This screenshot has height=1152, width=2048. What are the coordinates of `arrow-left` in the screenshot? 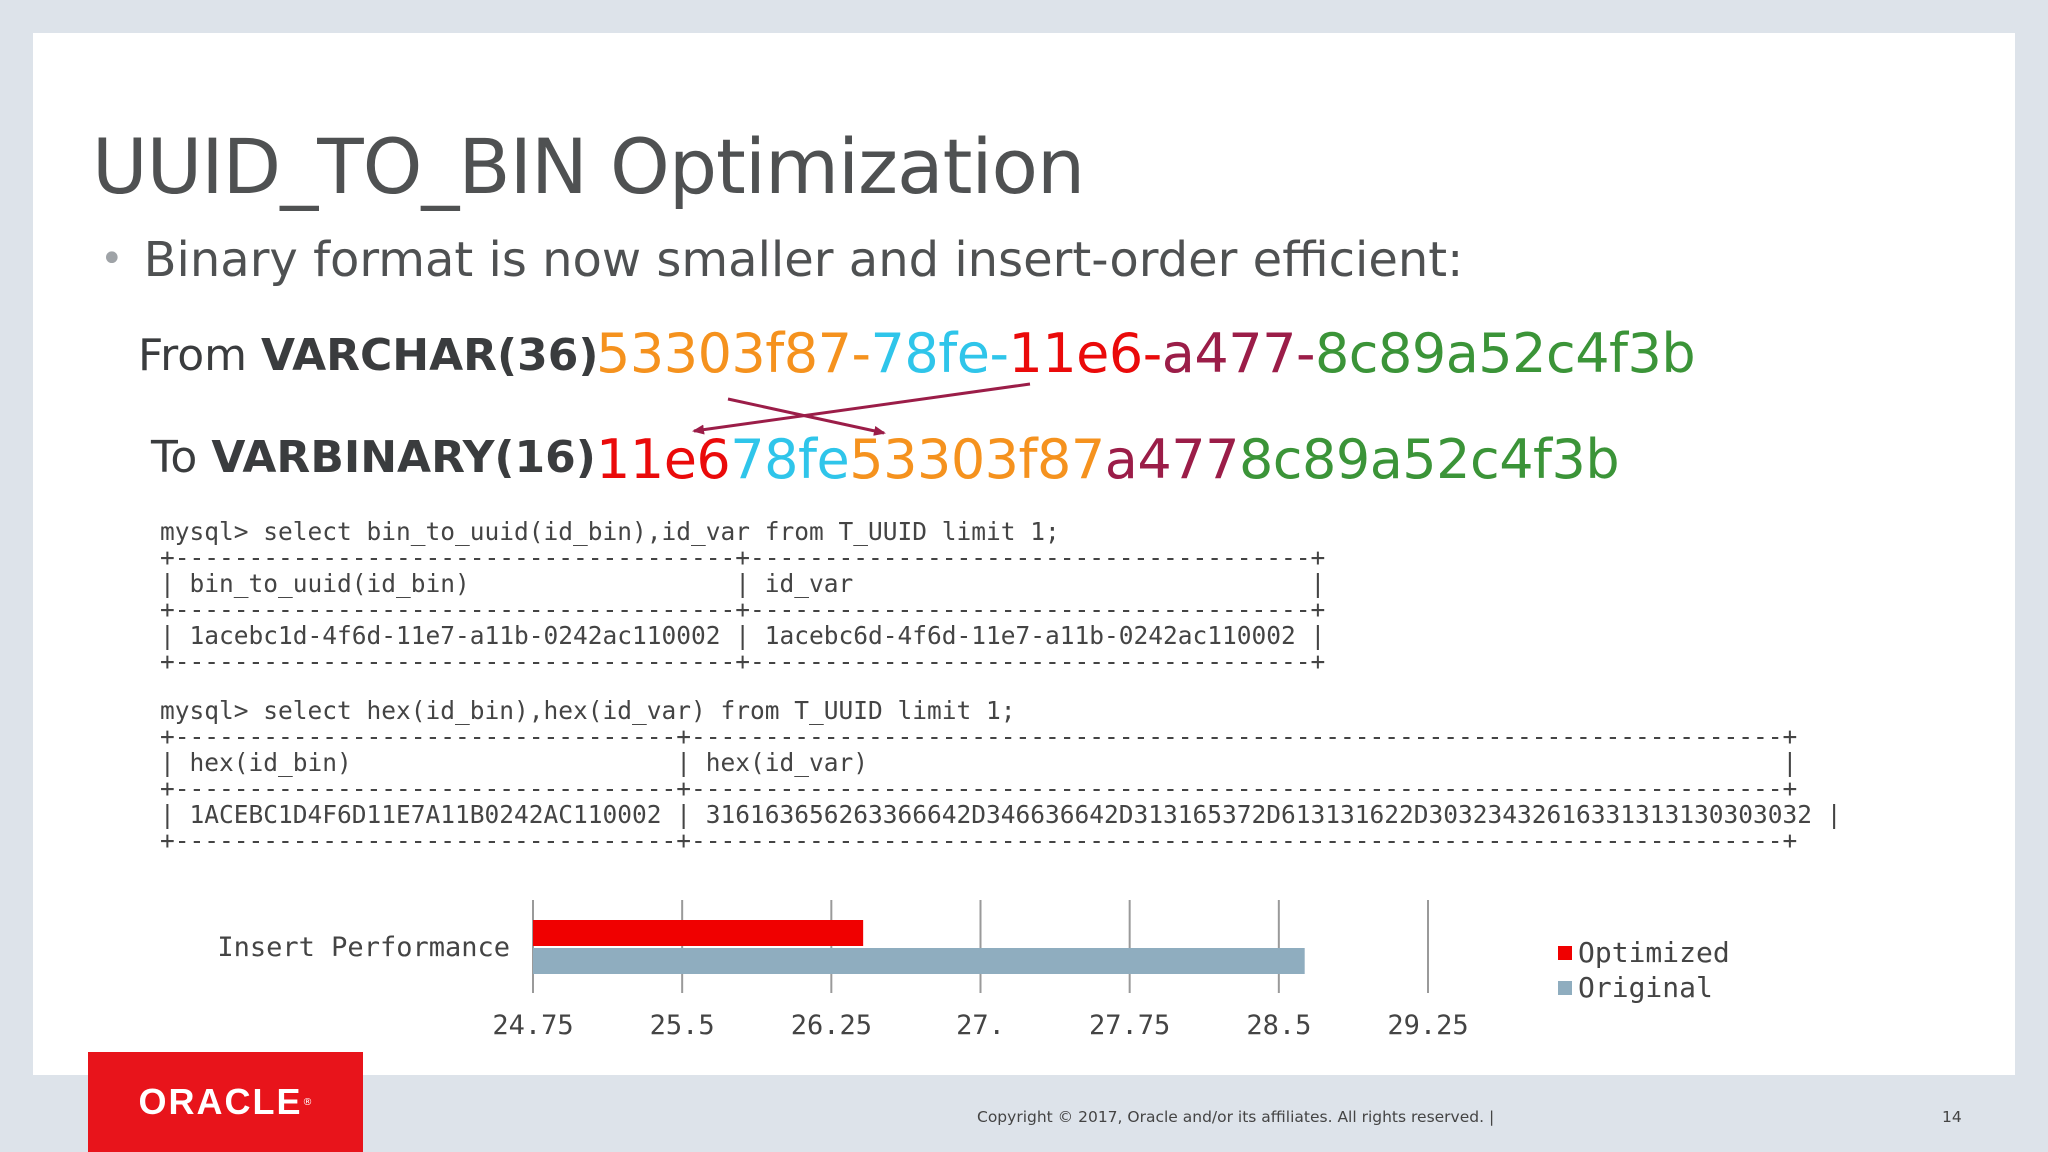 It's located at (861, 408).